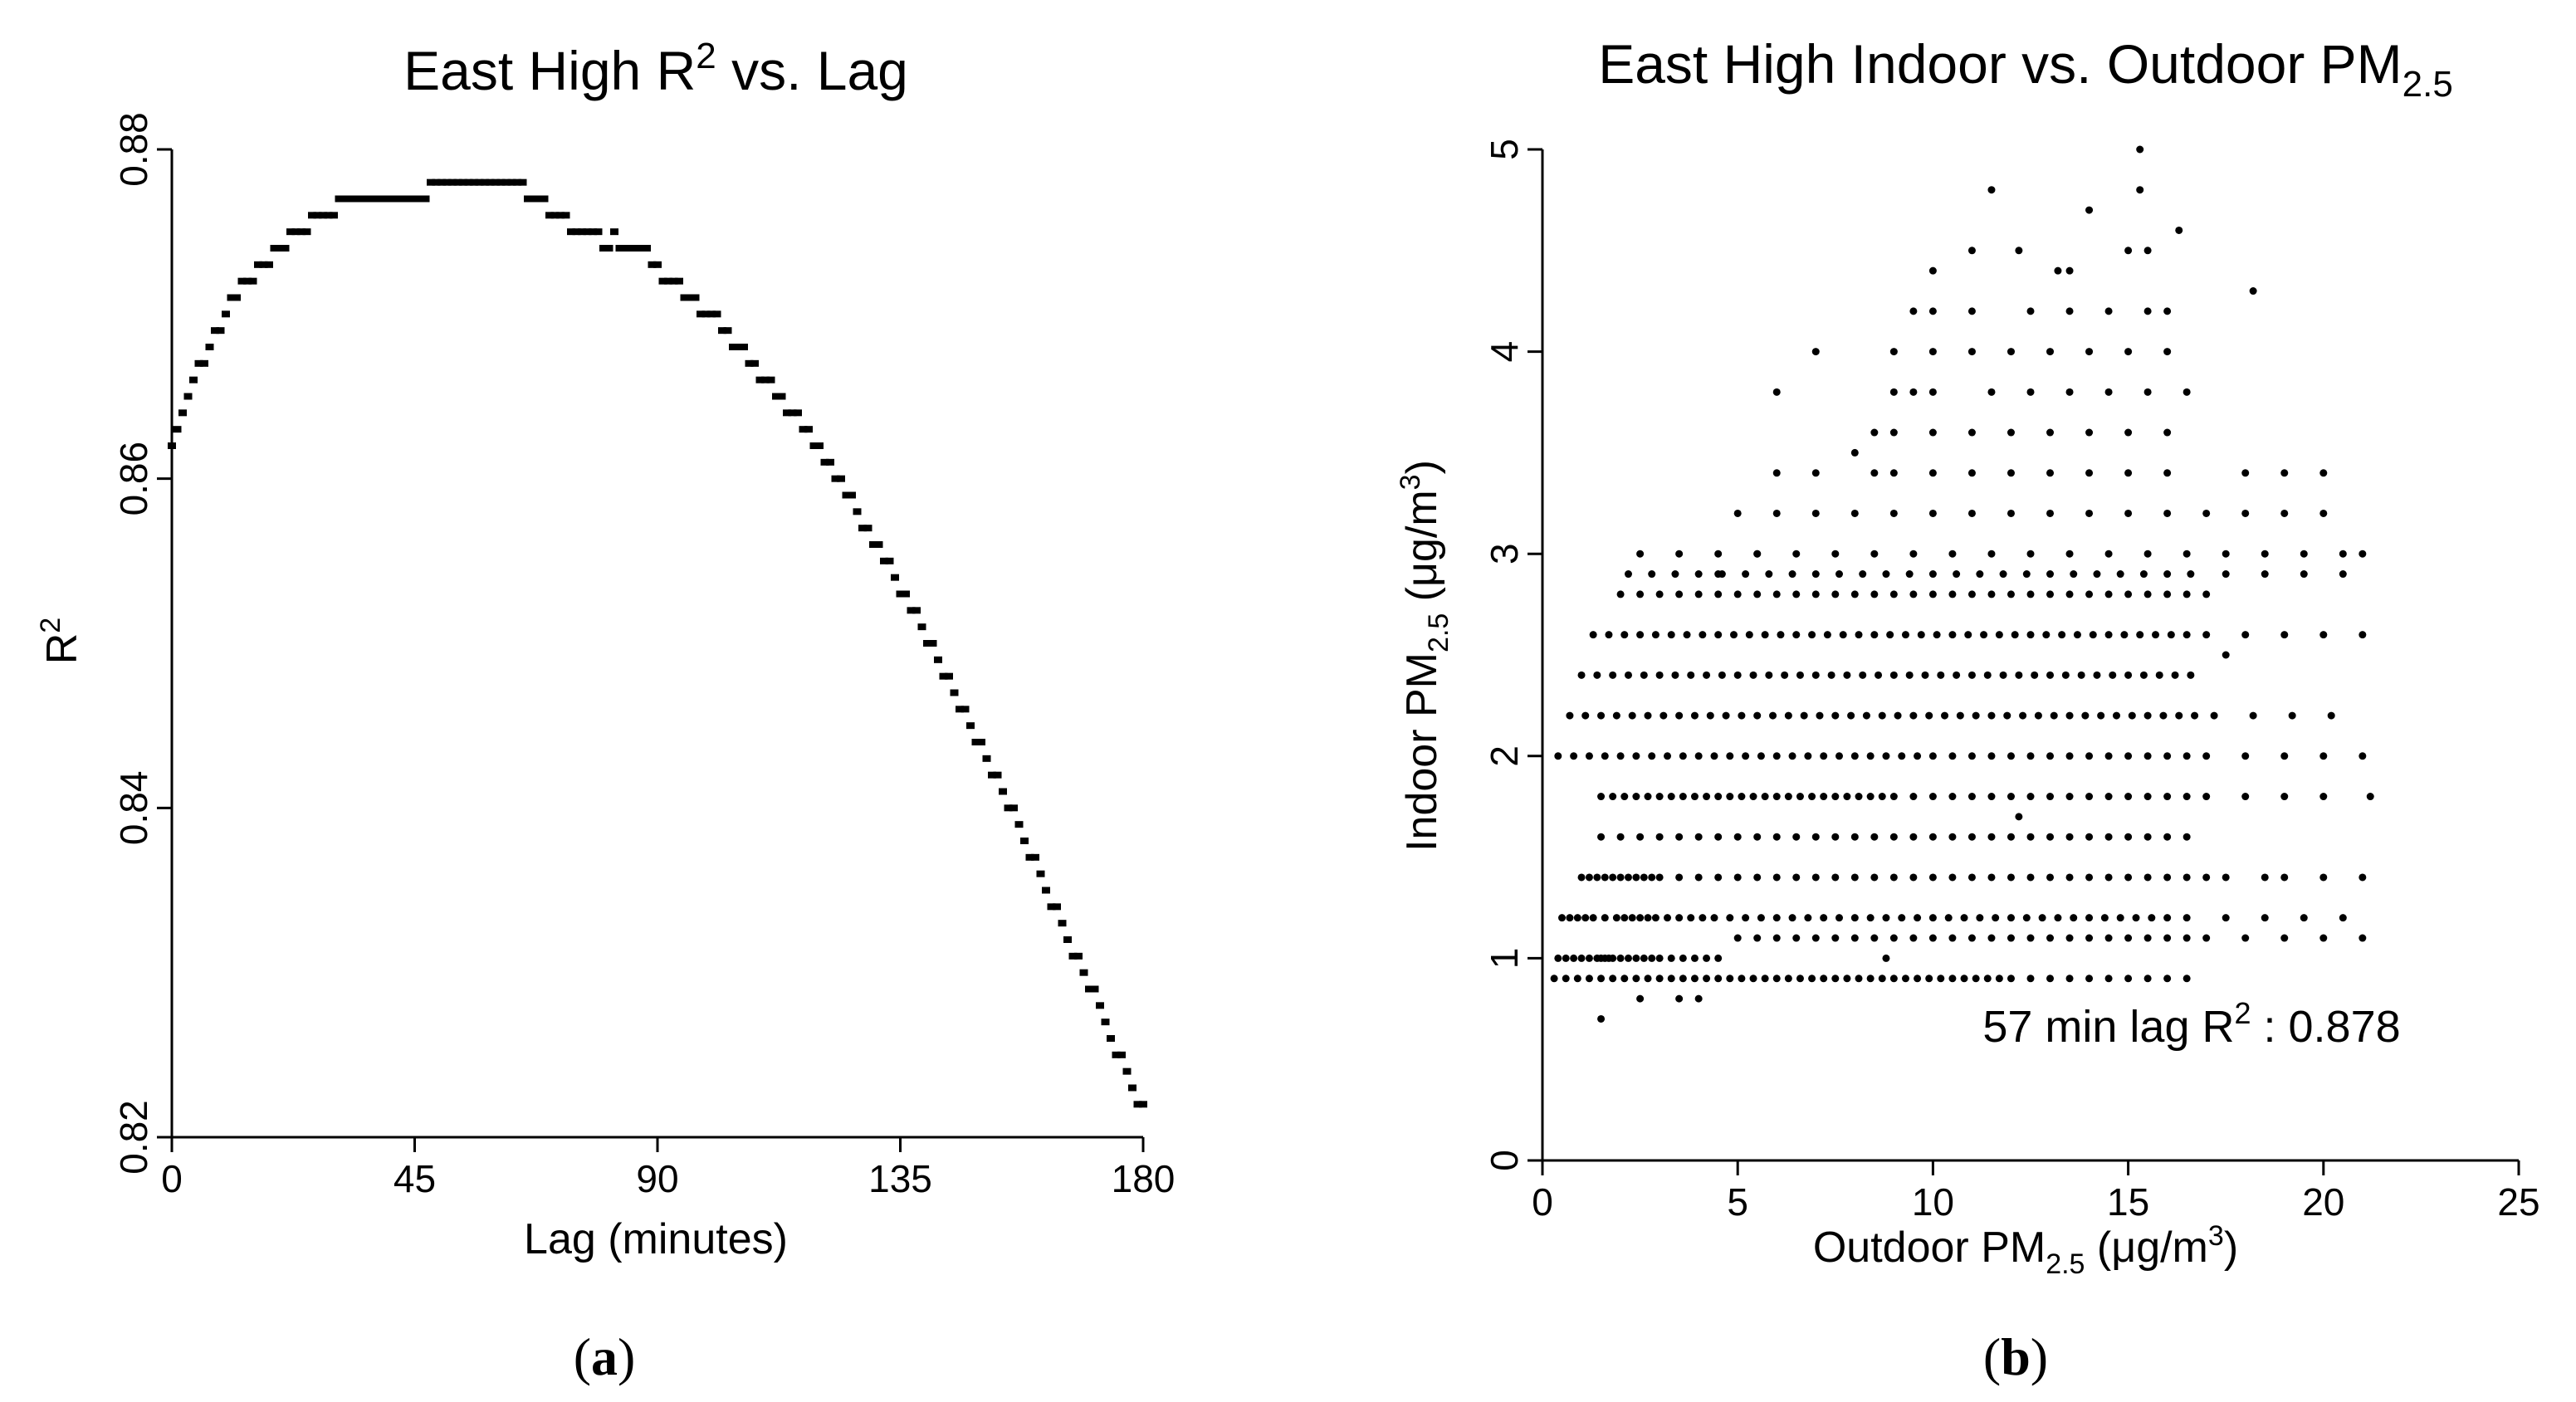 Image resolution: width=2576 pixels, height=1402 pixels. I want to click on chart-a-x-tick-label: 135, so click(900, 1178).